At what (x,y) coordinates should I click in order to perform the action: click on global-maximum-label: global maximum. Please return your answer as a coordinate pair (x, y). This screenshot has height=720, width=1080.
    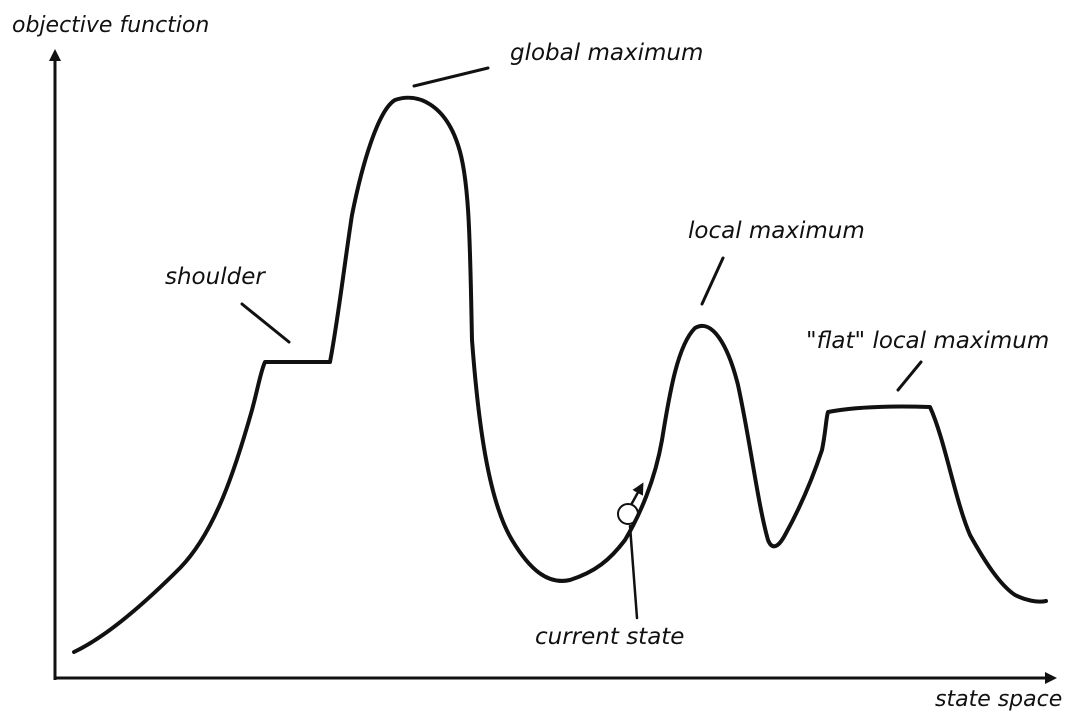
    Looking at the image, I should click on (606, 53).